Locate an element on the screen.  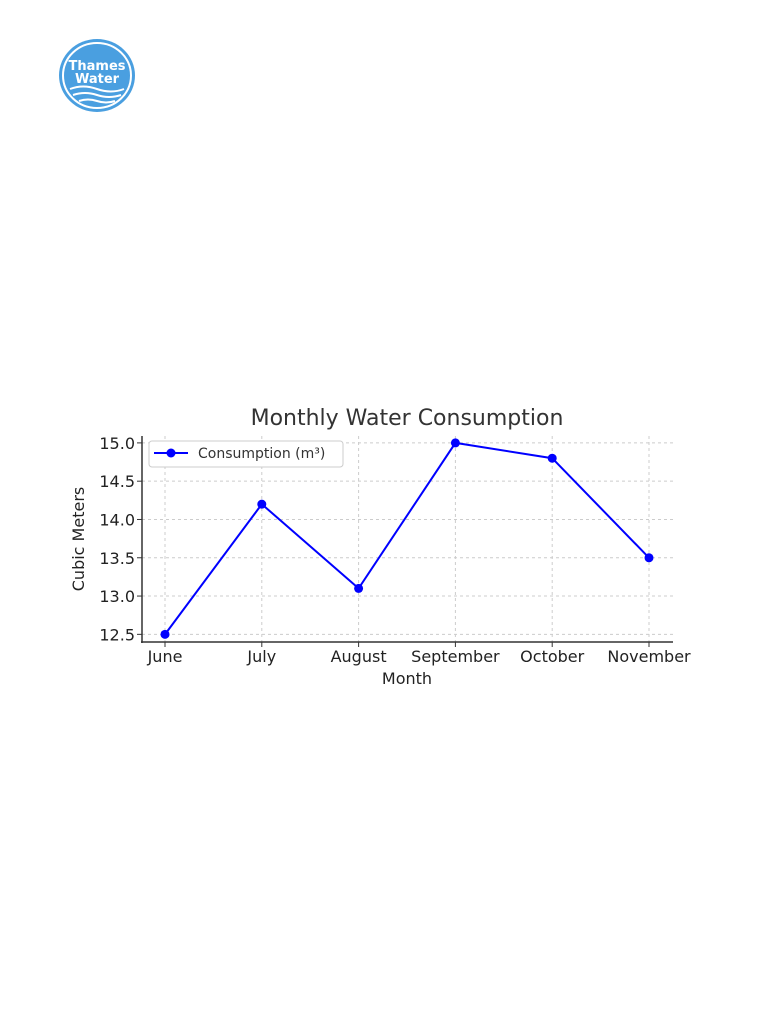
data-point-july is located at coordinates (262, 504).